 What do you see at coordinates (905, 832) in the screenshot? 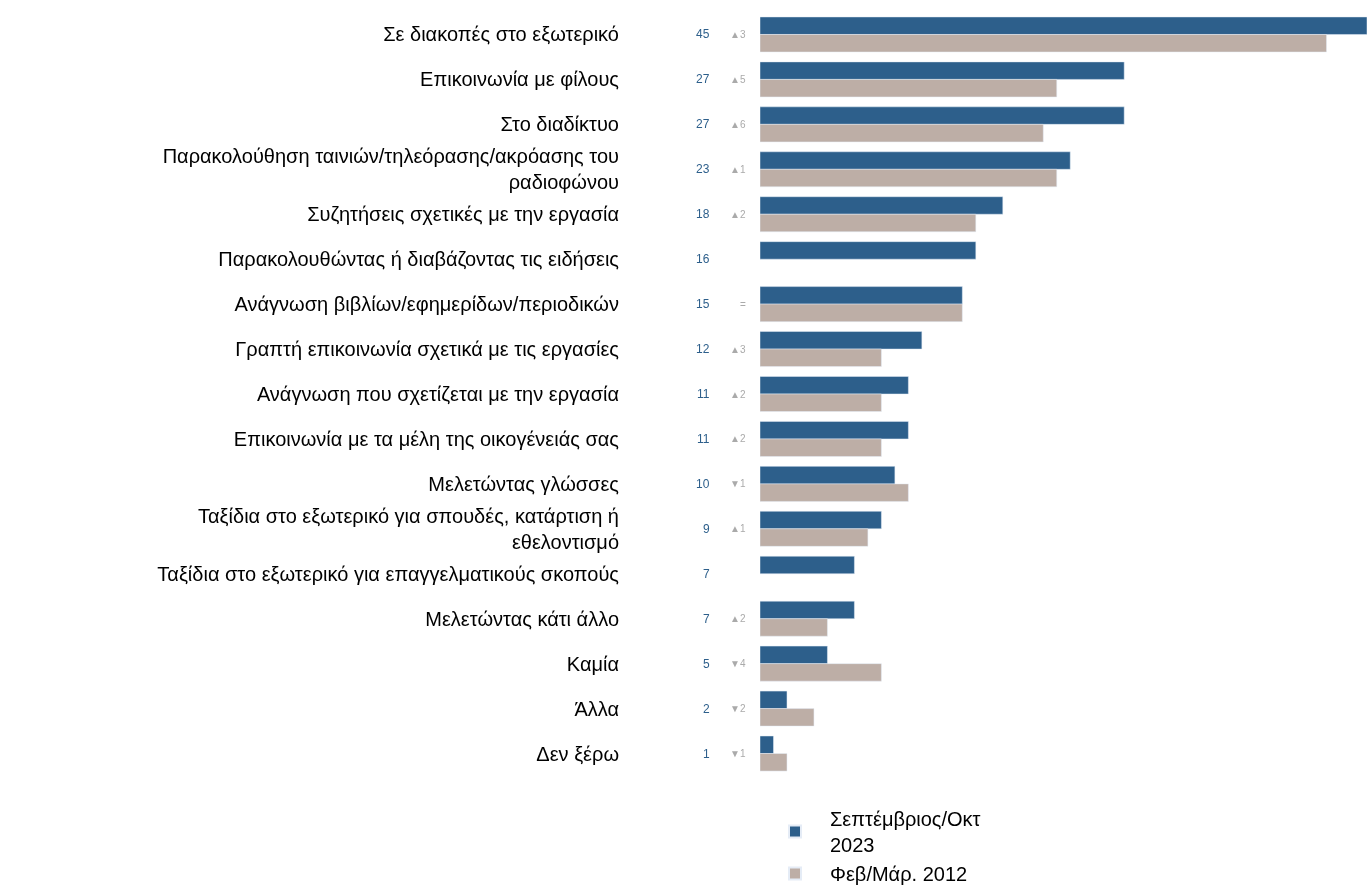
I see `legend-label: Σεπτέμβριος/Οκτ 2023` at bounding box center [905, 832].